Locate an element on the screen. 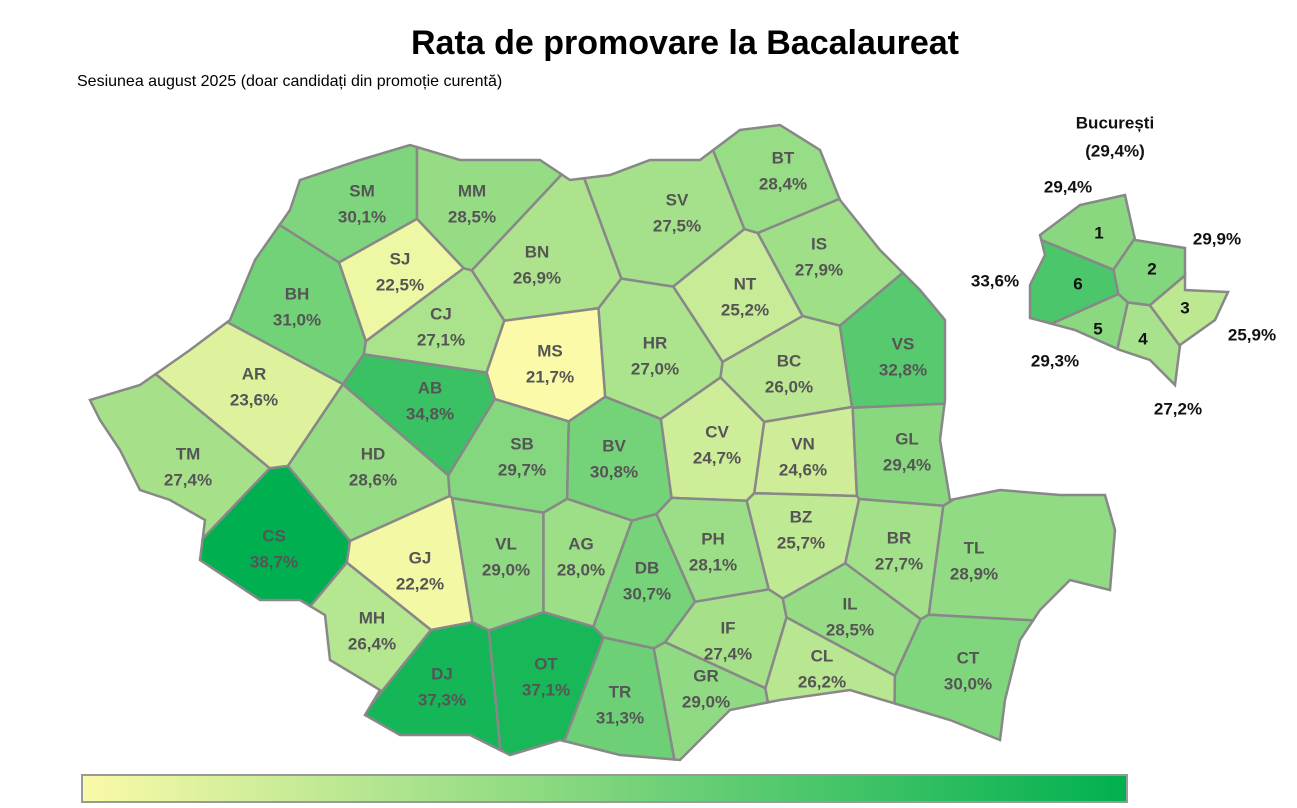 The width and height of the screenshot is (1297, 808). county-code: HR is located at coordinates (655, 342).